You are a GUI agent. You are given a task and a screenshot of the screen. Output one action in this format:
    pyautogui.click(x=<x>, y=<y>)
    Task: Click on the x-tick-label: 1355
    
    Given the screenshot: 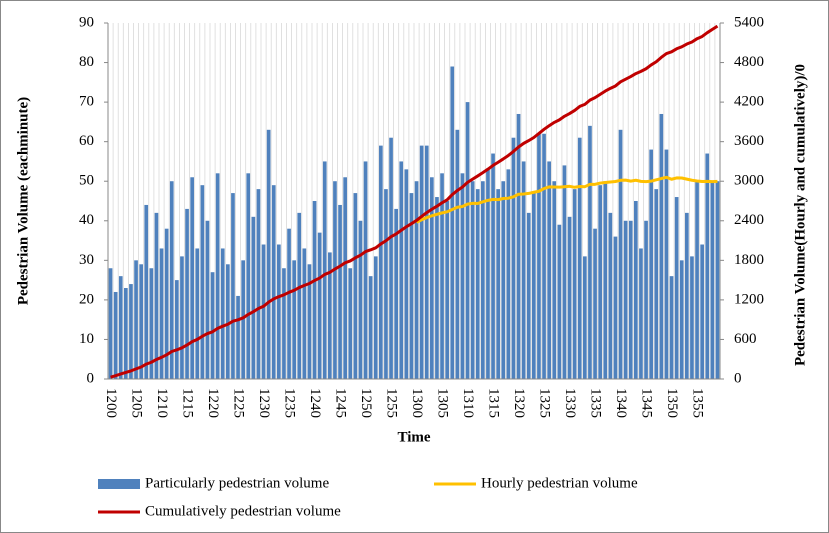 What is the action you would take?
    pyautogui.click(x=698, y=403)
    